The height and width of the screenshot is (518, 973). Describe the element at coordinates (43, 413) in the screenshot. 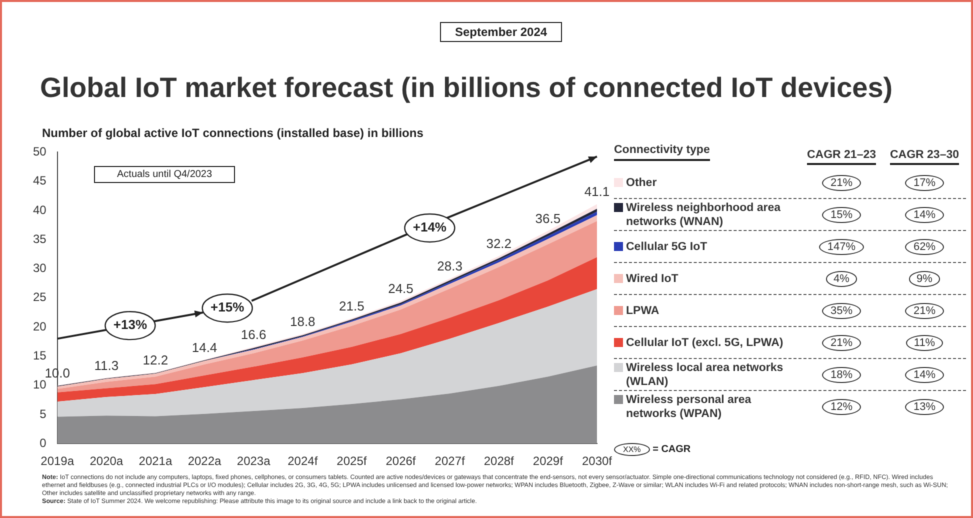

I see `y-tick-label: 5` at that location.